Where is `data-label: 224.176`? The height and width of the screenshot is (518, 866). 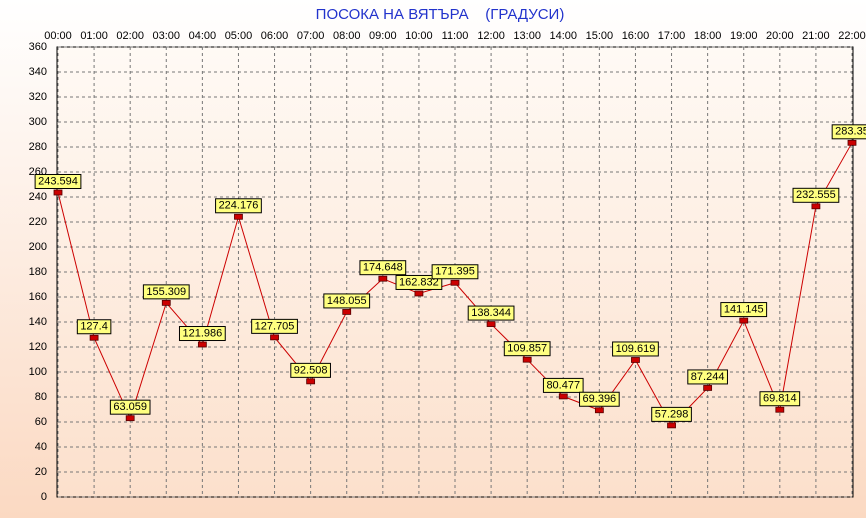
data-label: 224.176 is located at coordinates (239, 206).